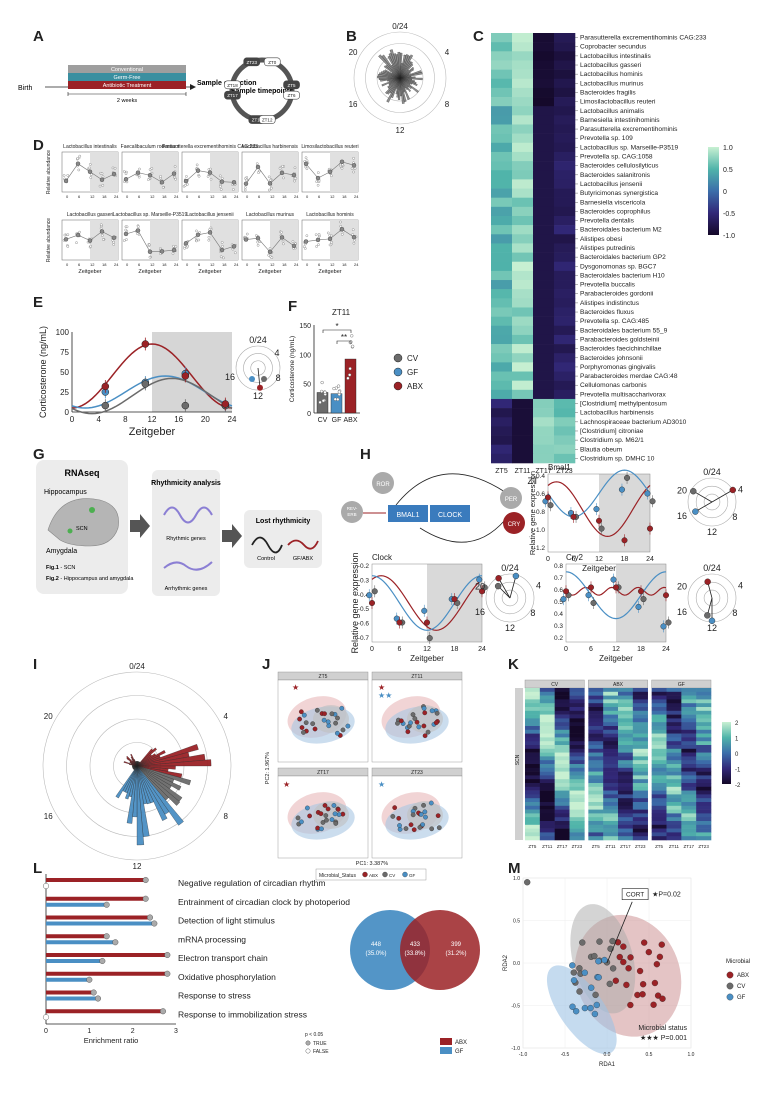 The image size is (769, 1105). What do you see at coordinates (629, 147) in the screenshot?
I see `heatmap-c-species: Lactobacillus sp. Marseille-P3519` at bounding box center [629, 147].